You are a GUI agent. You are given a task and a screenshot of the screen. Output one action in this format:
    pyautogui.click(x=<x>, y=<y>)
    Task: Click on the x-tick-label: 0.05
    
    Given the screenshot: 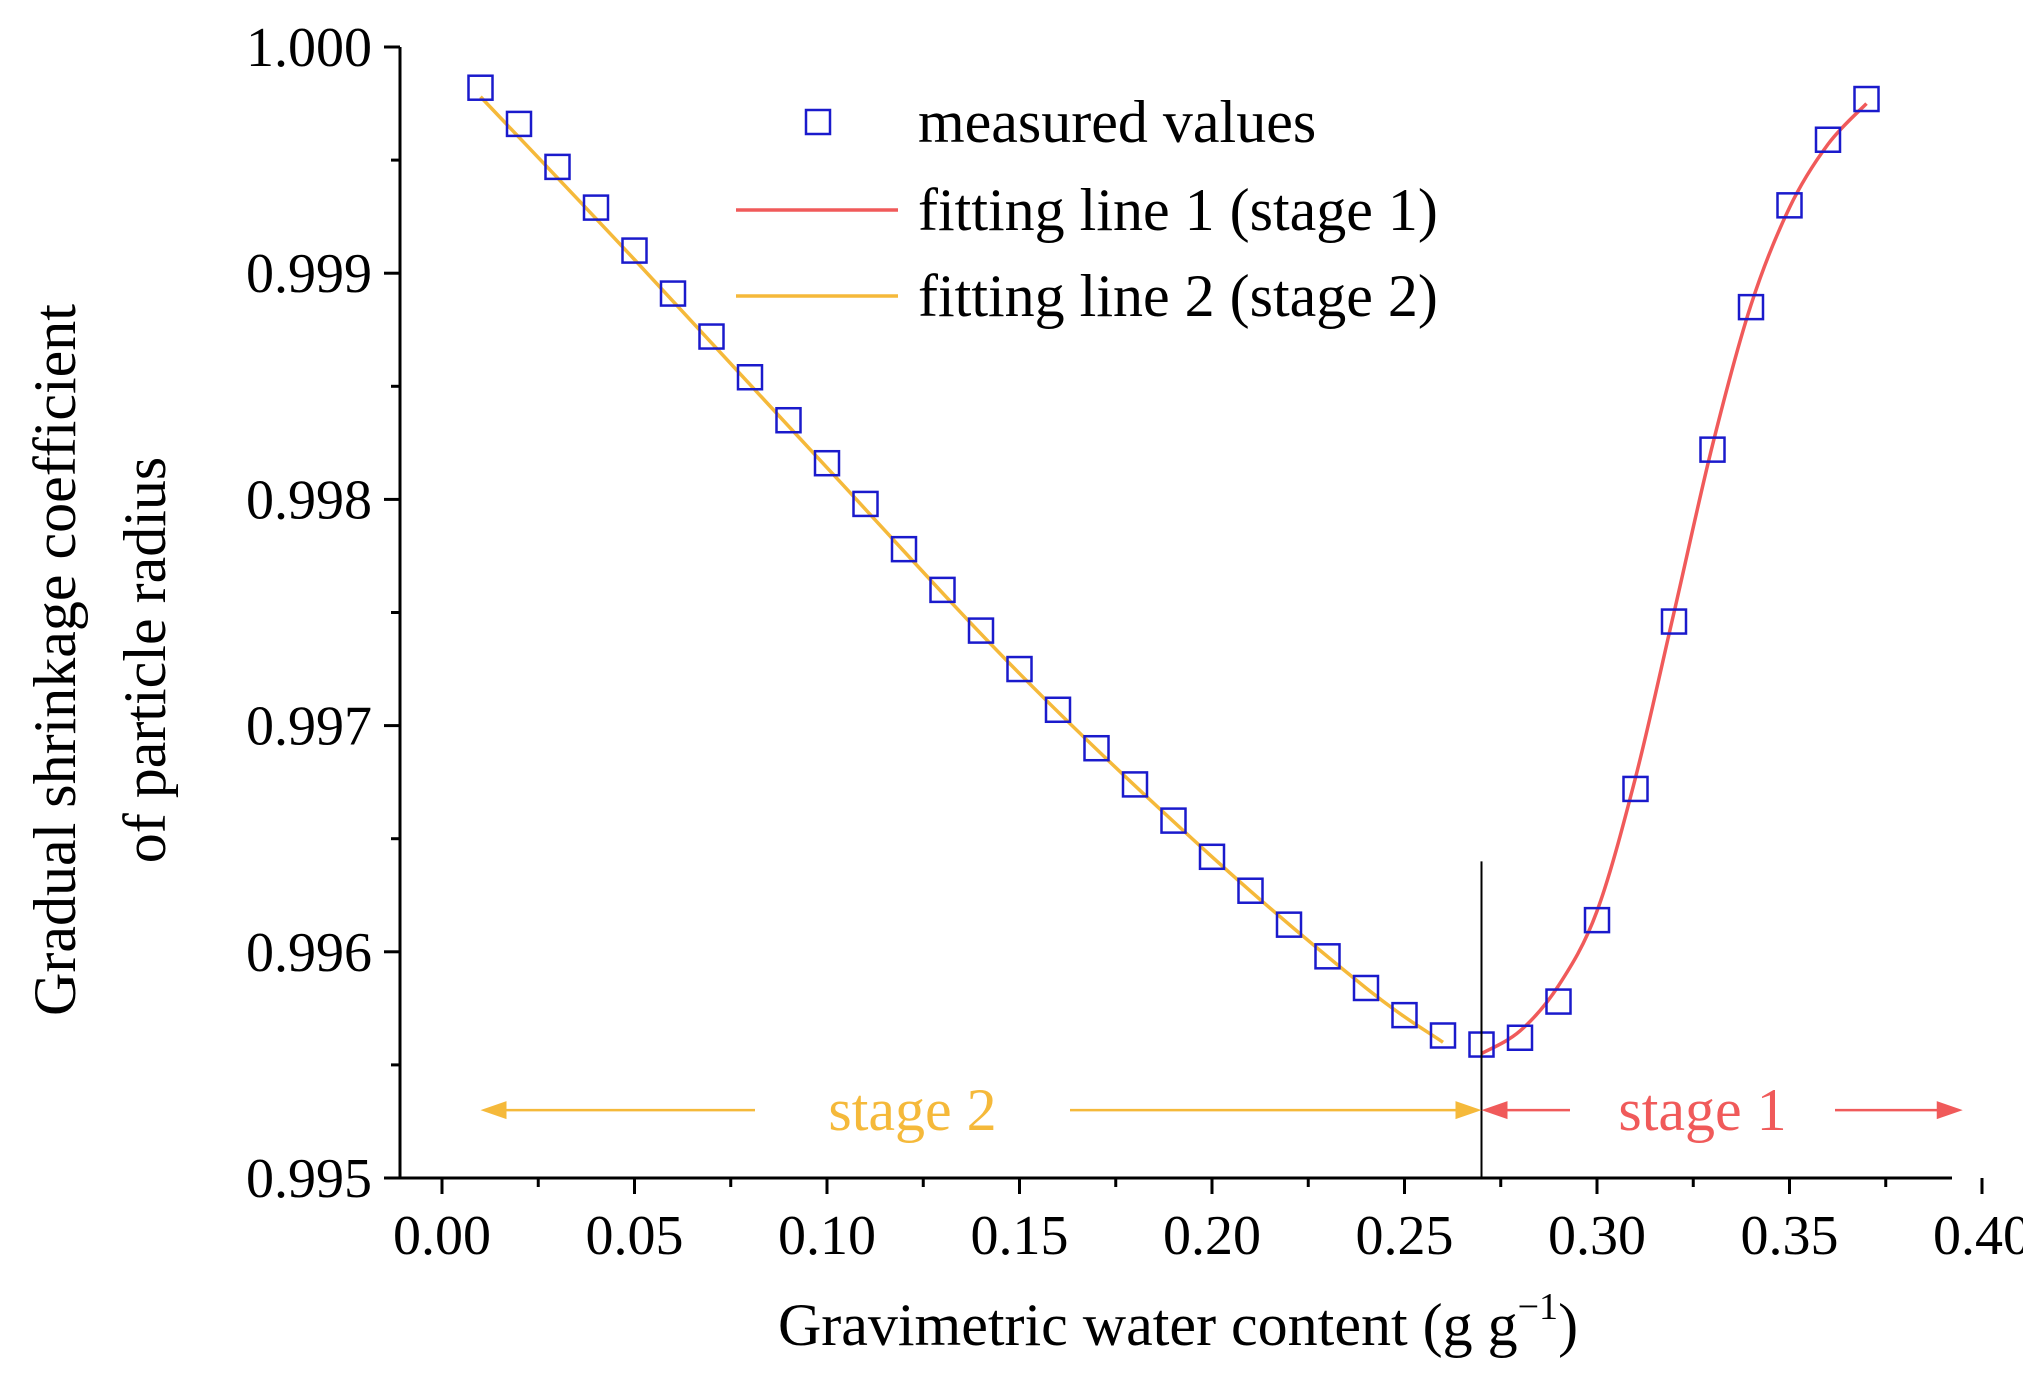 What is the action you would take?
    pyautogui.click(x=635, y=1236)
    